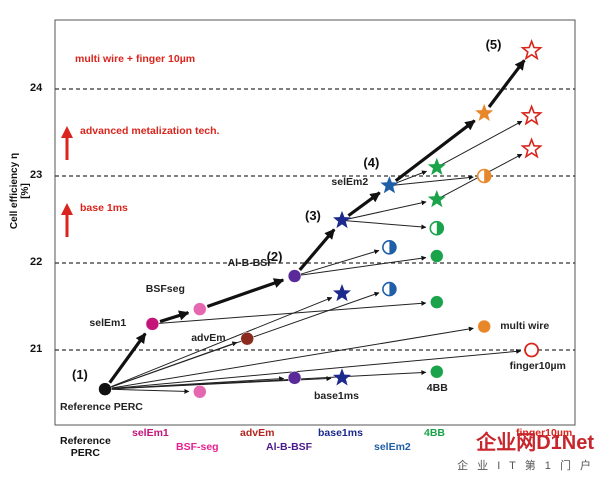 This screenshot has height=477, width=600. What do you see at coordinates (484, 112) in the screenshot?
I see `data-point-mw_s` at bounding box center [484, 112].